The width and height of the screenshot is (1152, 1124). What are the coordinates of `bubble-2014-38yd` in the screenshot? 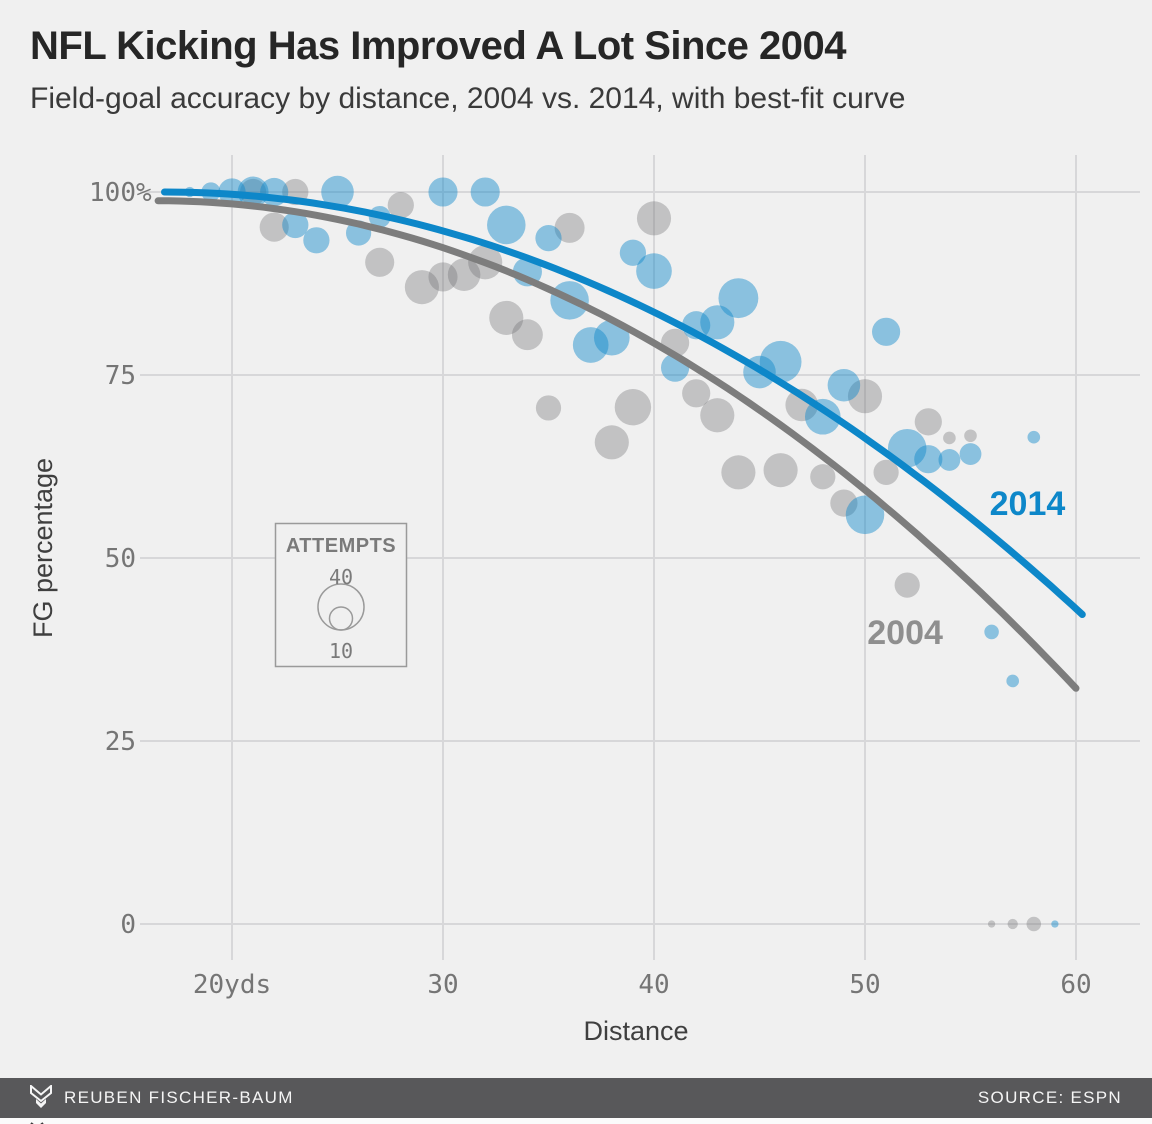 It's located at (611, 337).